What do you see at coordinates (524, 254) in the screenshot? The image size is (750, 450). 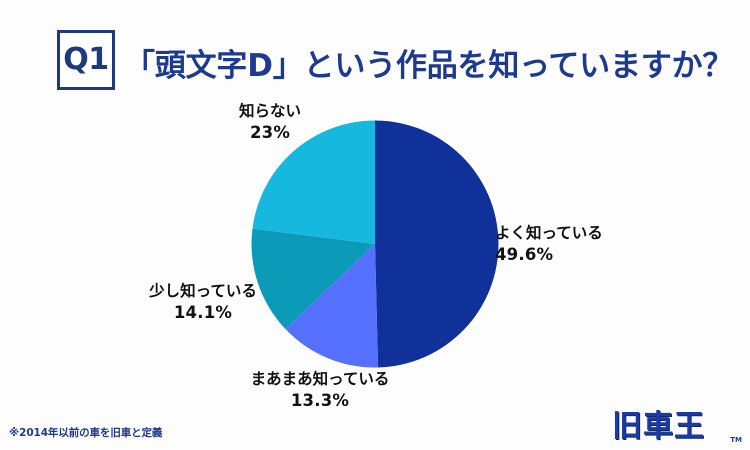 I see `pie-label-yoku-shitteiru-value: 49.6%` at bounding box center [524, 254].